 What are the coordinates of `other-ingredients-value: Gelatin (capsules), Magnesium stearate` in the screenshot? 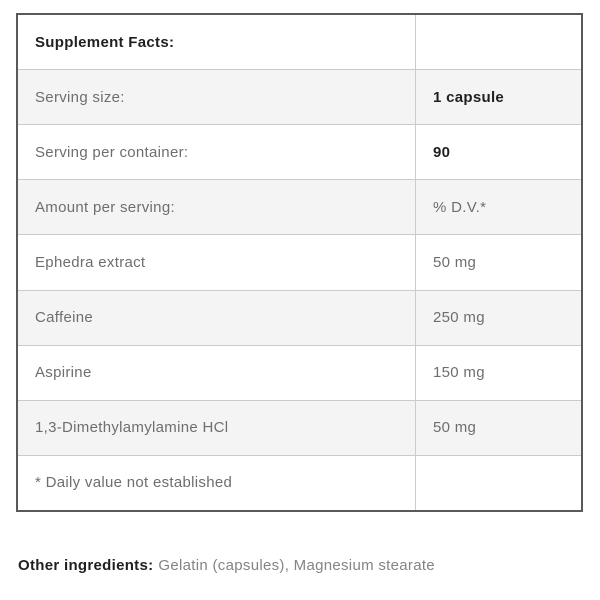 It's located at (296, 565).